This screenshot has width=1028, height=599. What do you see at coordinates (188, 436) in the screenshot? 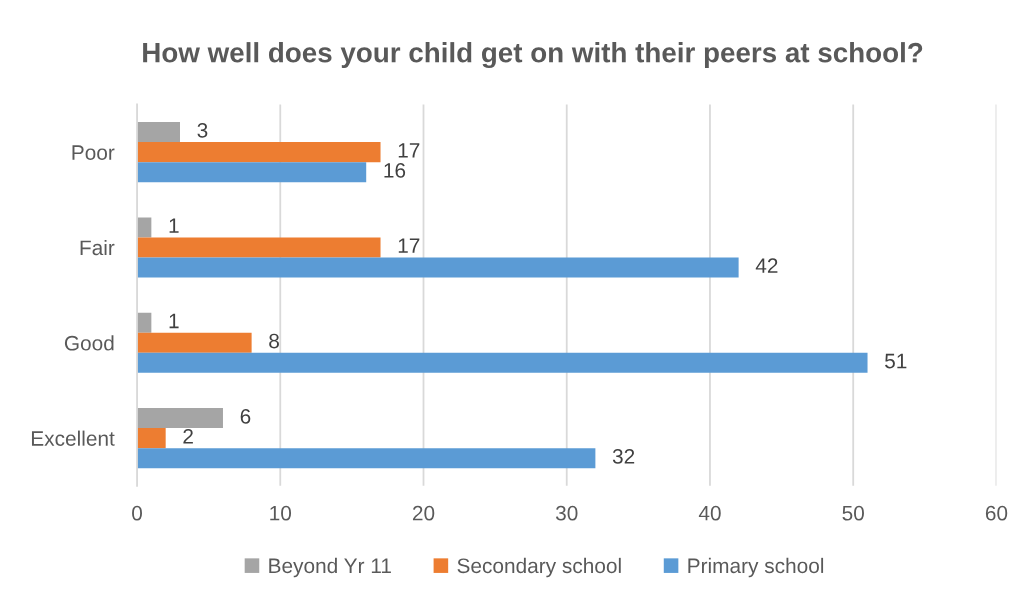
I see `data-label: 2` at bounding box center [188, 436].